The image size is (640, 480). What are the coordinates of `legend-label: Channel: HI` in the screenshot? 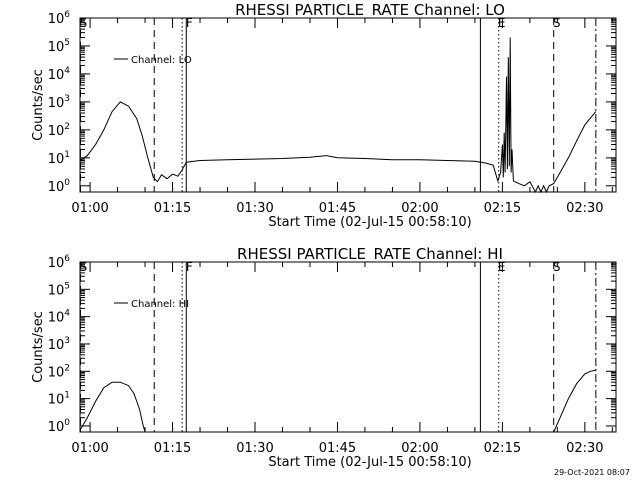 It's located at (160, 304).